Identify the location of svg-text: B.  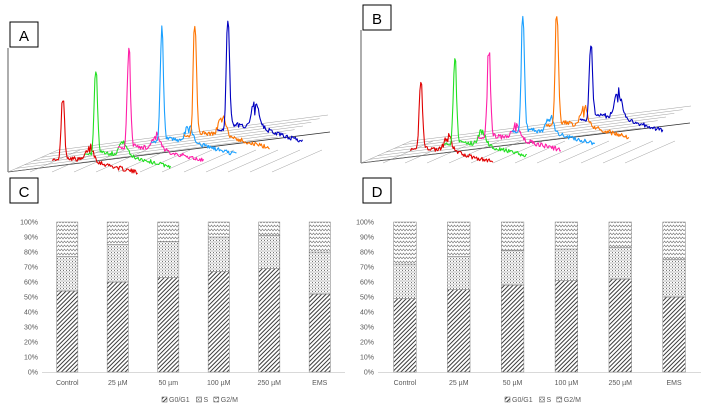
(377, 19).